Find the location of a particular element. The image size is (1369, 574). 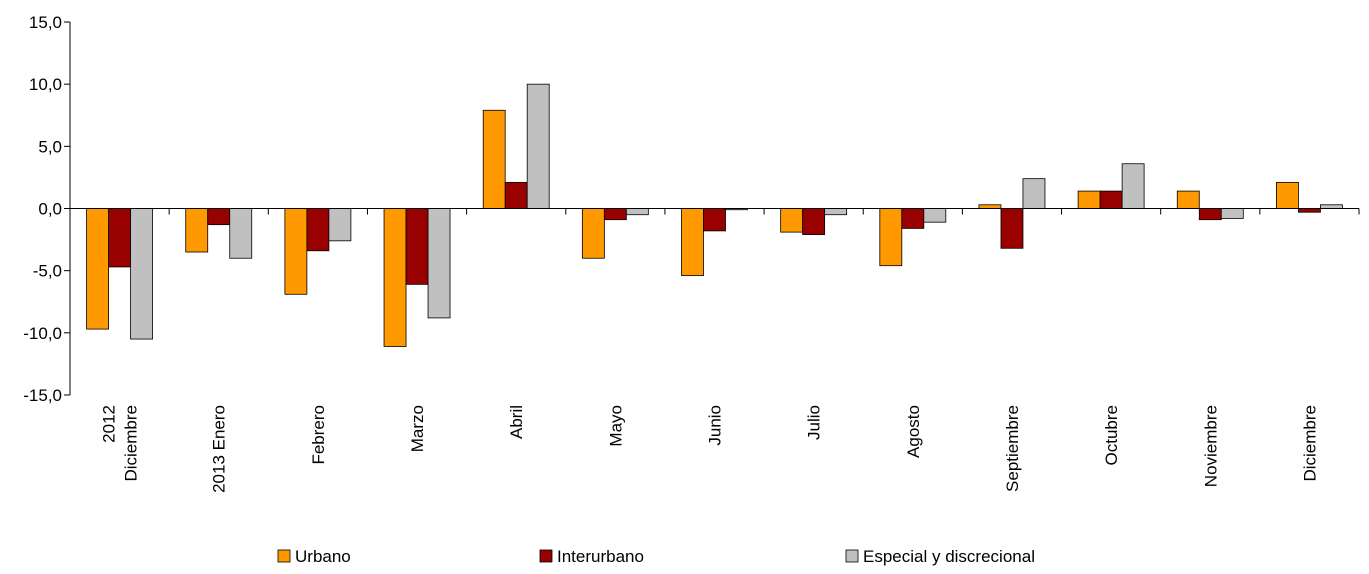

x-tick-label: 2012 is located at coordinates (109, 424).